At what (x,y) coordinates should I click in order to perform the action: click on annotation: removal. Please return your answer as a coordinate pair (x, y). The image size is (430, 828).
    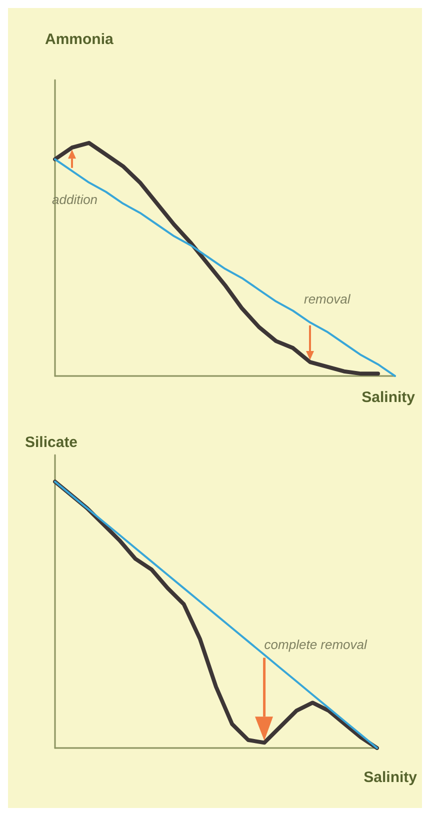
    Looking at the image, I should click on (328, 298).